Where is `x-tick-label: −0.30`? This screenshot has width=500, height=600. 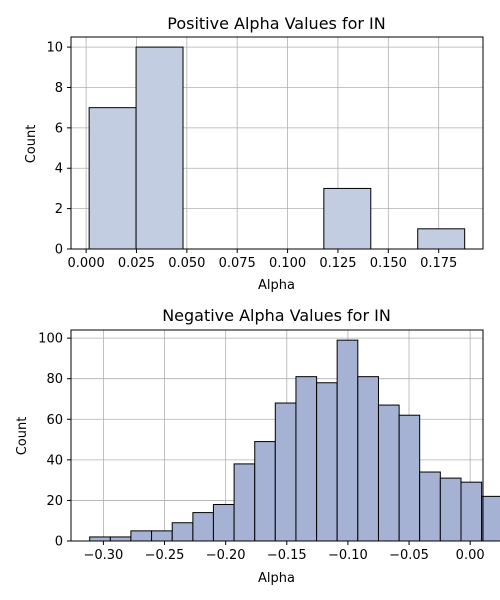
x-tick-label: −0.30 is located at coordinates (103, 555).